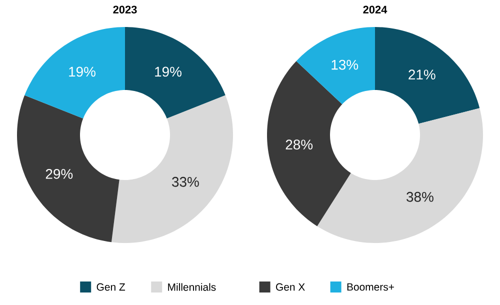 This screenshot has width=500, height=305. I want to click on chart-title: 2024, so click(375, 10).